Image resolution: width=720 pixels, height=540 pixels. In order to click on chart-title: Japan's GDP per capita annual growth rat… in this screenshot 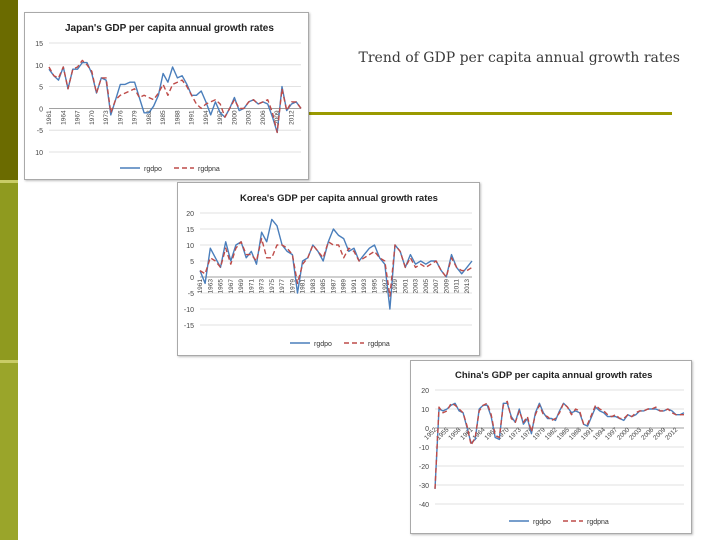, I will do `click(169, 28)`.